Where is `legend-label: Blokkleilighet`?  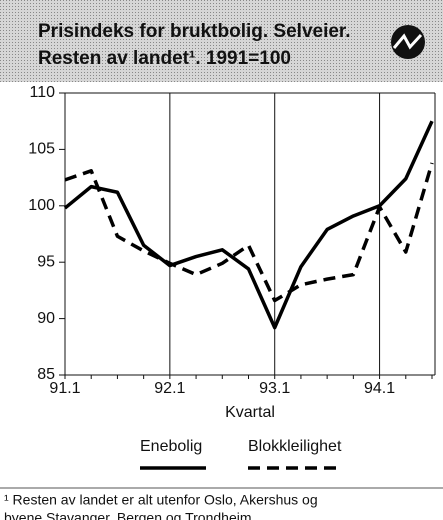 legend-label: Blokkleilighet is located at coordinates (295, 446).